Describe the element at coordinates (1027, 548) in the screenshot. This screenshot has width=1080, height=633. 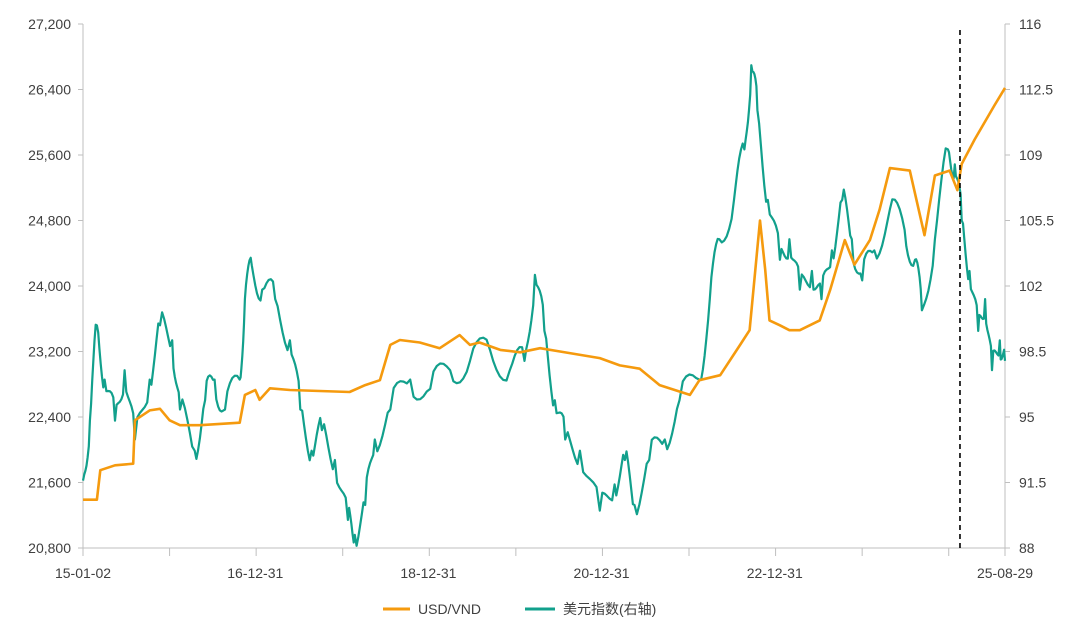
I see `y-right-tick-label: 88` at that location.